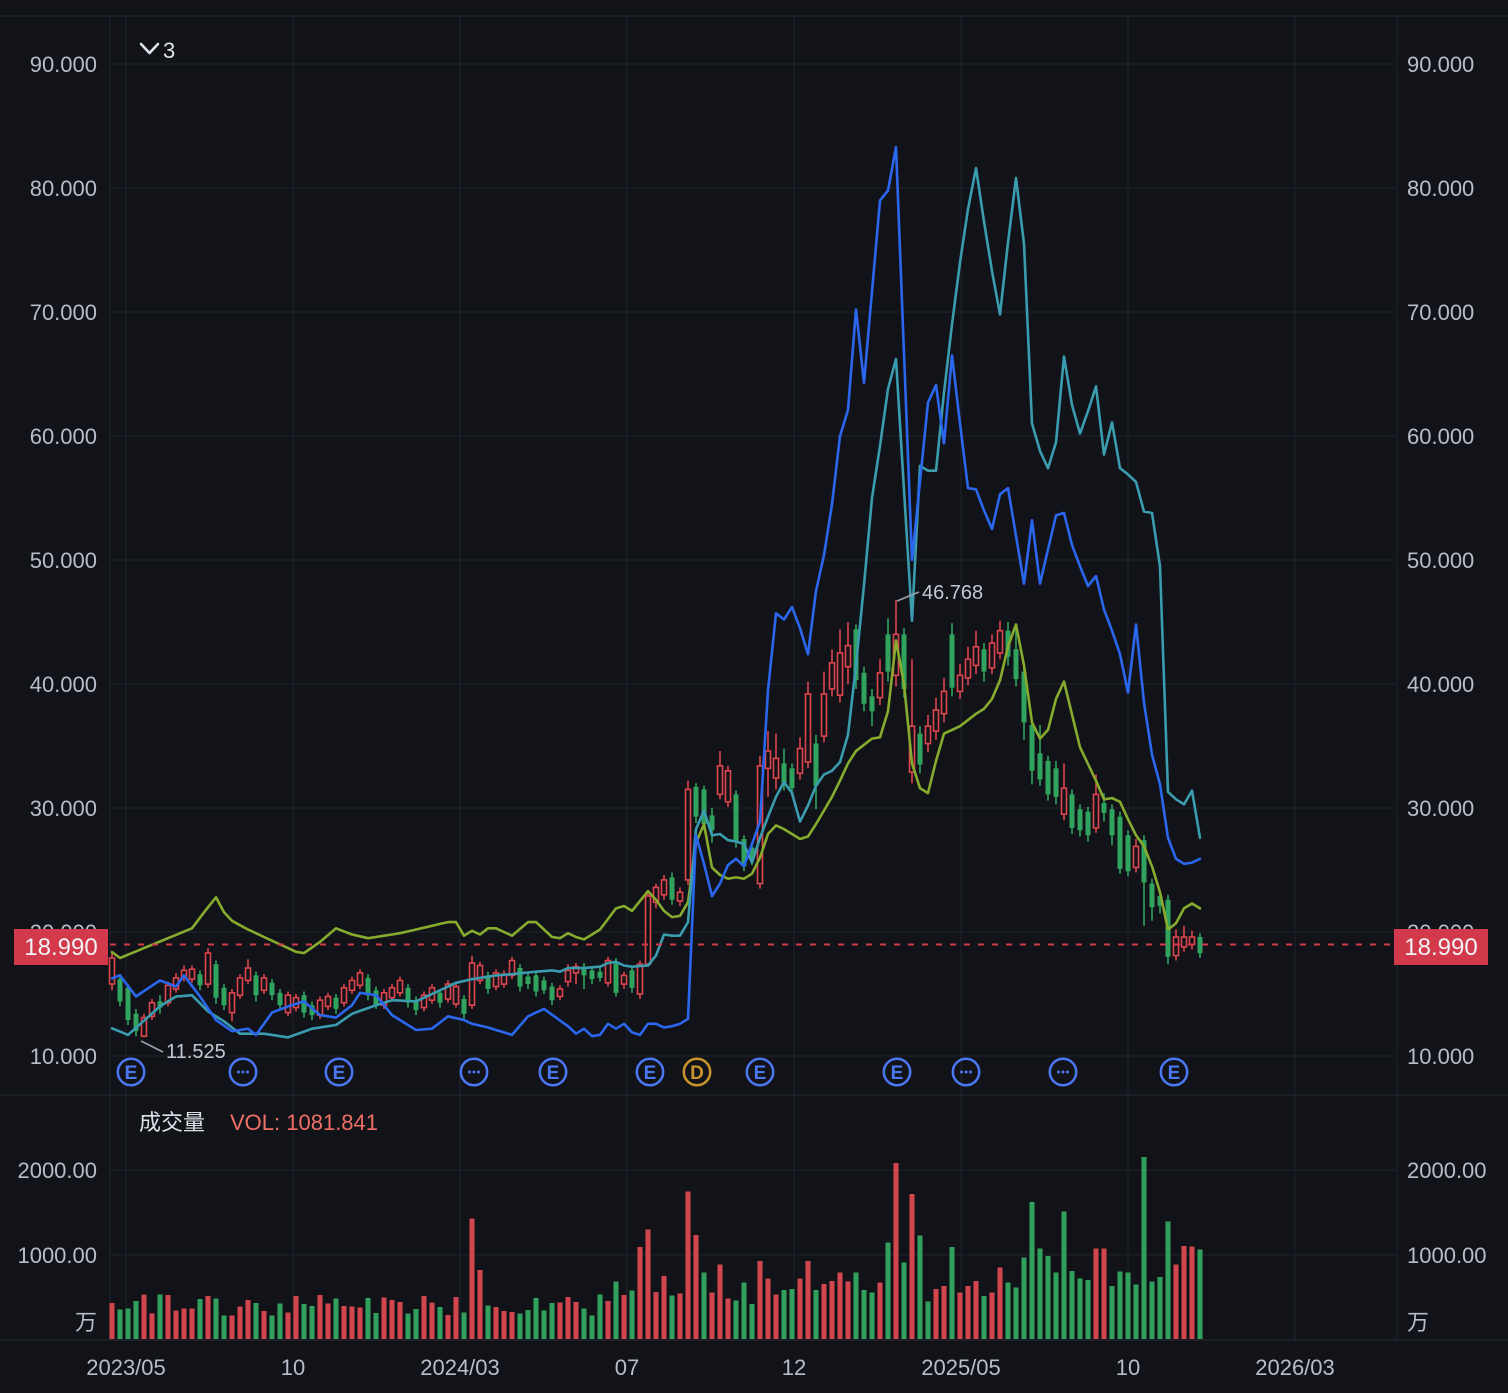 This screenshot has height=1393, width=1508. I want to click on svg-text: D, so click(697, 1073).